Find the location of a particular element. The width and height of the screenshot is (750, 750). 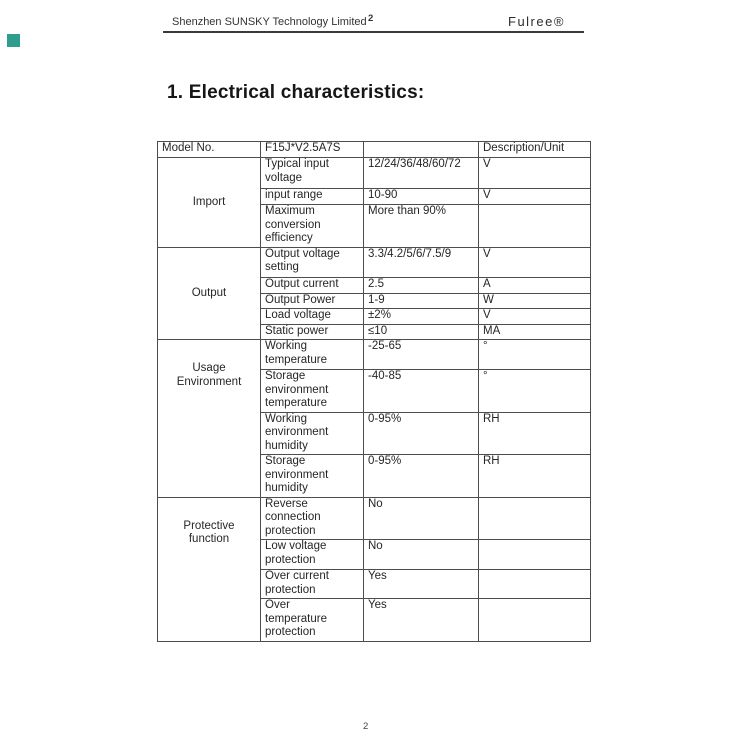

group-cell: Protective function is located at coordinates (209, 569).